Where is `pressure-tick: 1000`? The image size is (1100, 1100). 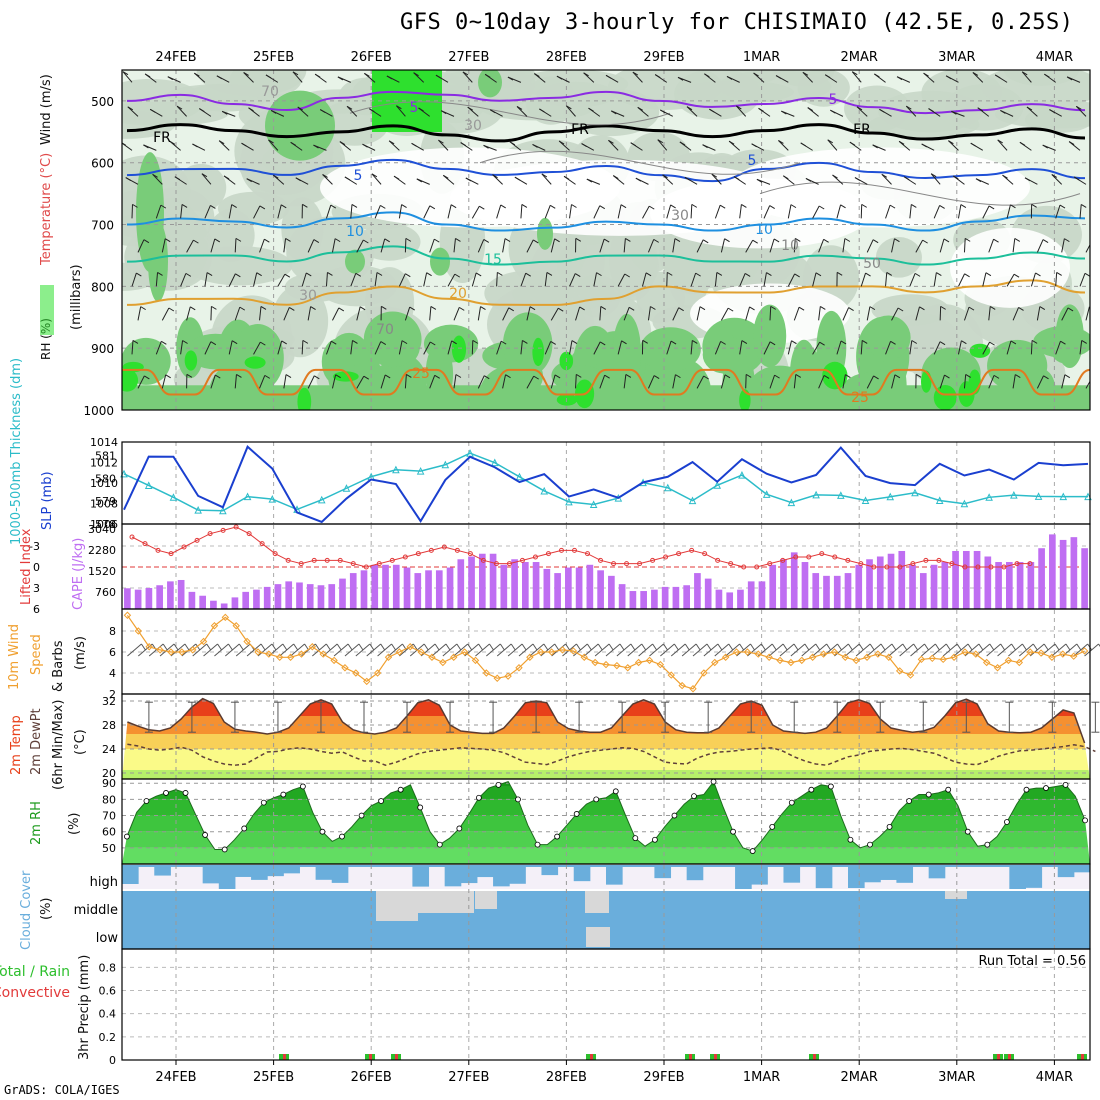
pressure-tick: 1000 is located at coordinates (98, 411).